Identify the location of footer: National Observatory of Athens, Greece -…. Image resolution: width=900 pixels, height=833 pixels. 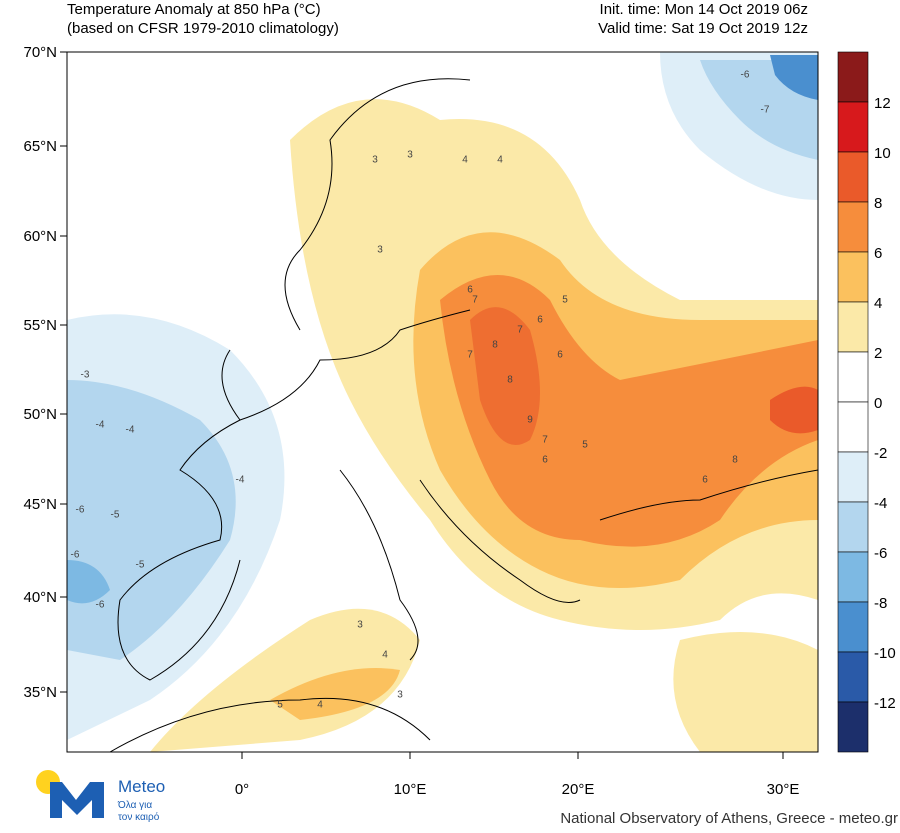
(729, 818).